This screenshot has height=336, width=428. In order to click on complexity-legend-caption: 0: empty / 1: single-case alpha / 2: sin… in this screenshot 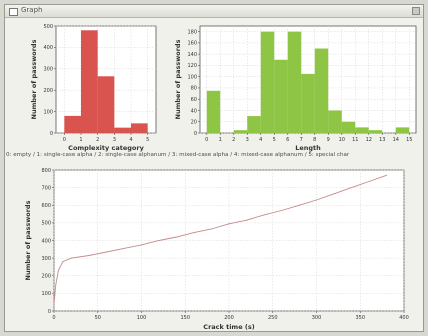, I will do `click(178, 155)`.